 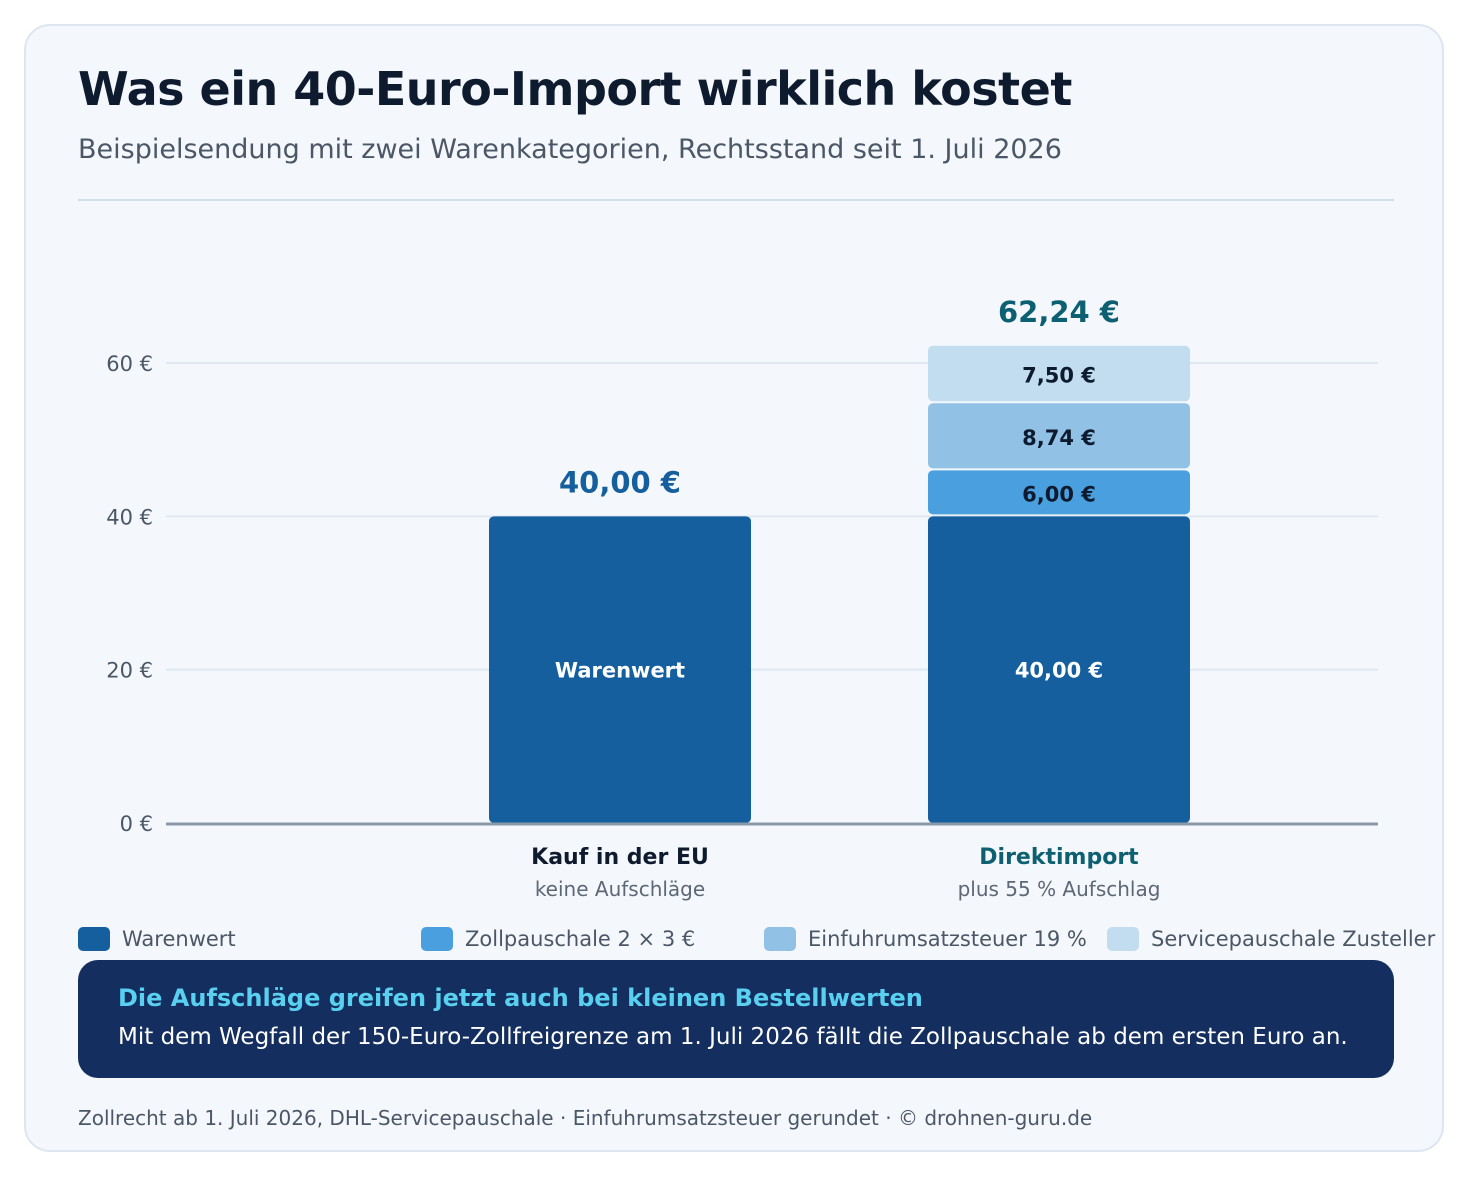 What do you see at coordinates (736, 200) in the screenshot?
I see `header-divider` at bounding box center [736, 200].